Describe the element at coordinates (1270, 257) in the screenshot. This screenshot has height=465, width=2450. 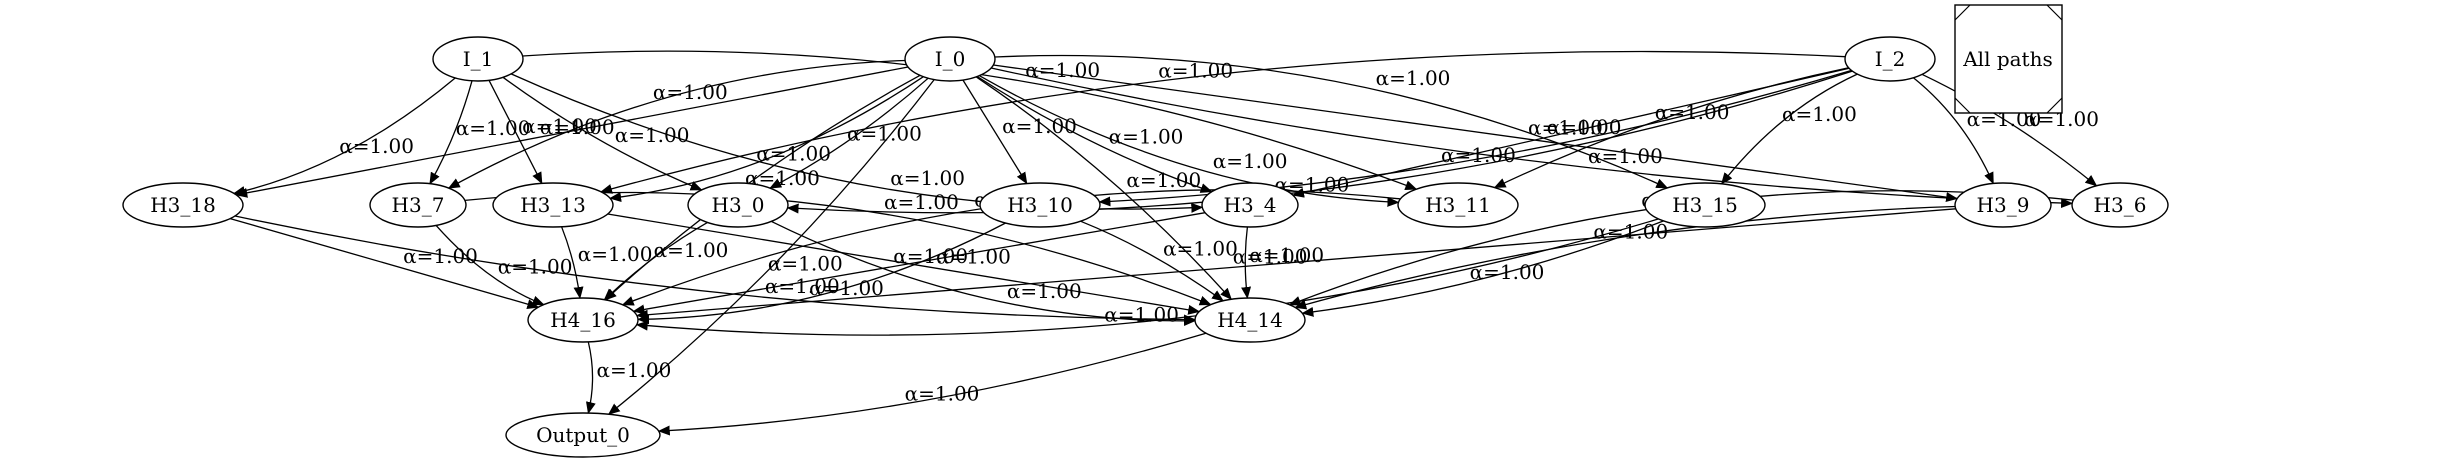
I see `edge-label-H3_9-to-H4_16: α=1.00` at that location.